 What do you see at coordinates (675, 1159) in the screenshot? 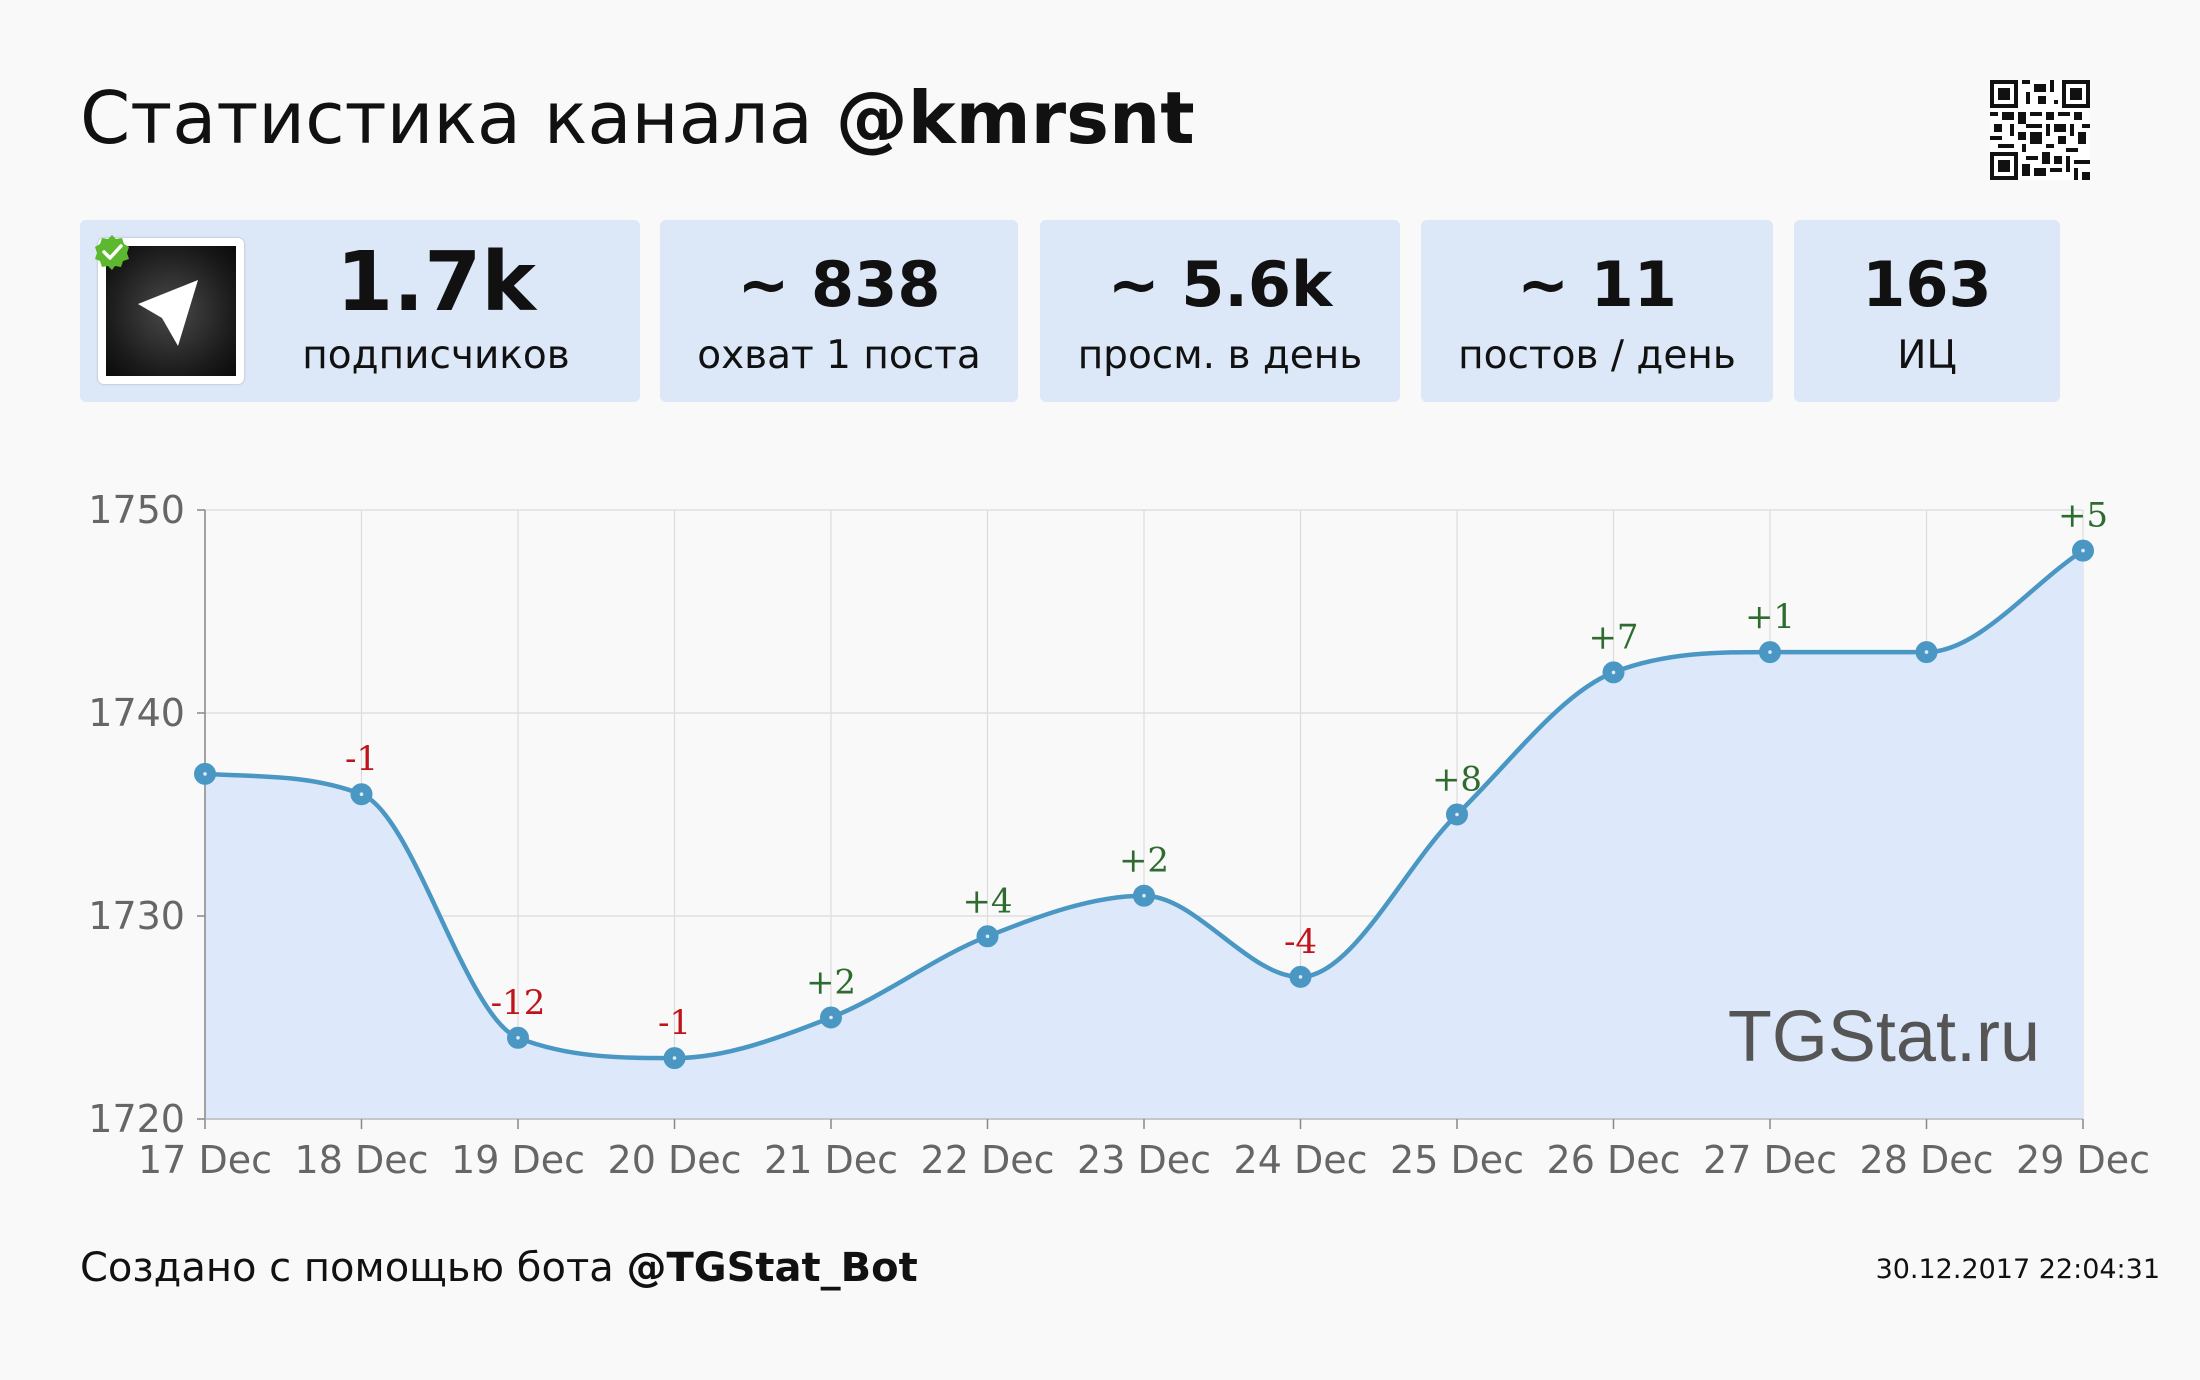
I see `x-tick-label: 20 Dec` at bounding box center [675, 1159].